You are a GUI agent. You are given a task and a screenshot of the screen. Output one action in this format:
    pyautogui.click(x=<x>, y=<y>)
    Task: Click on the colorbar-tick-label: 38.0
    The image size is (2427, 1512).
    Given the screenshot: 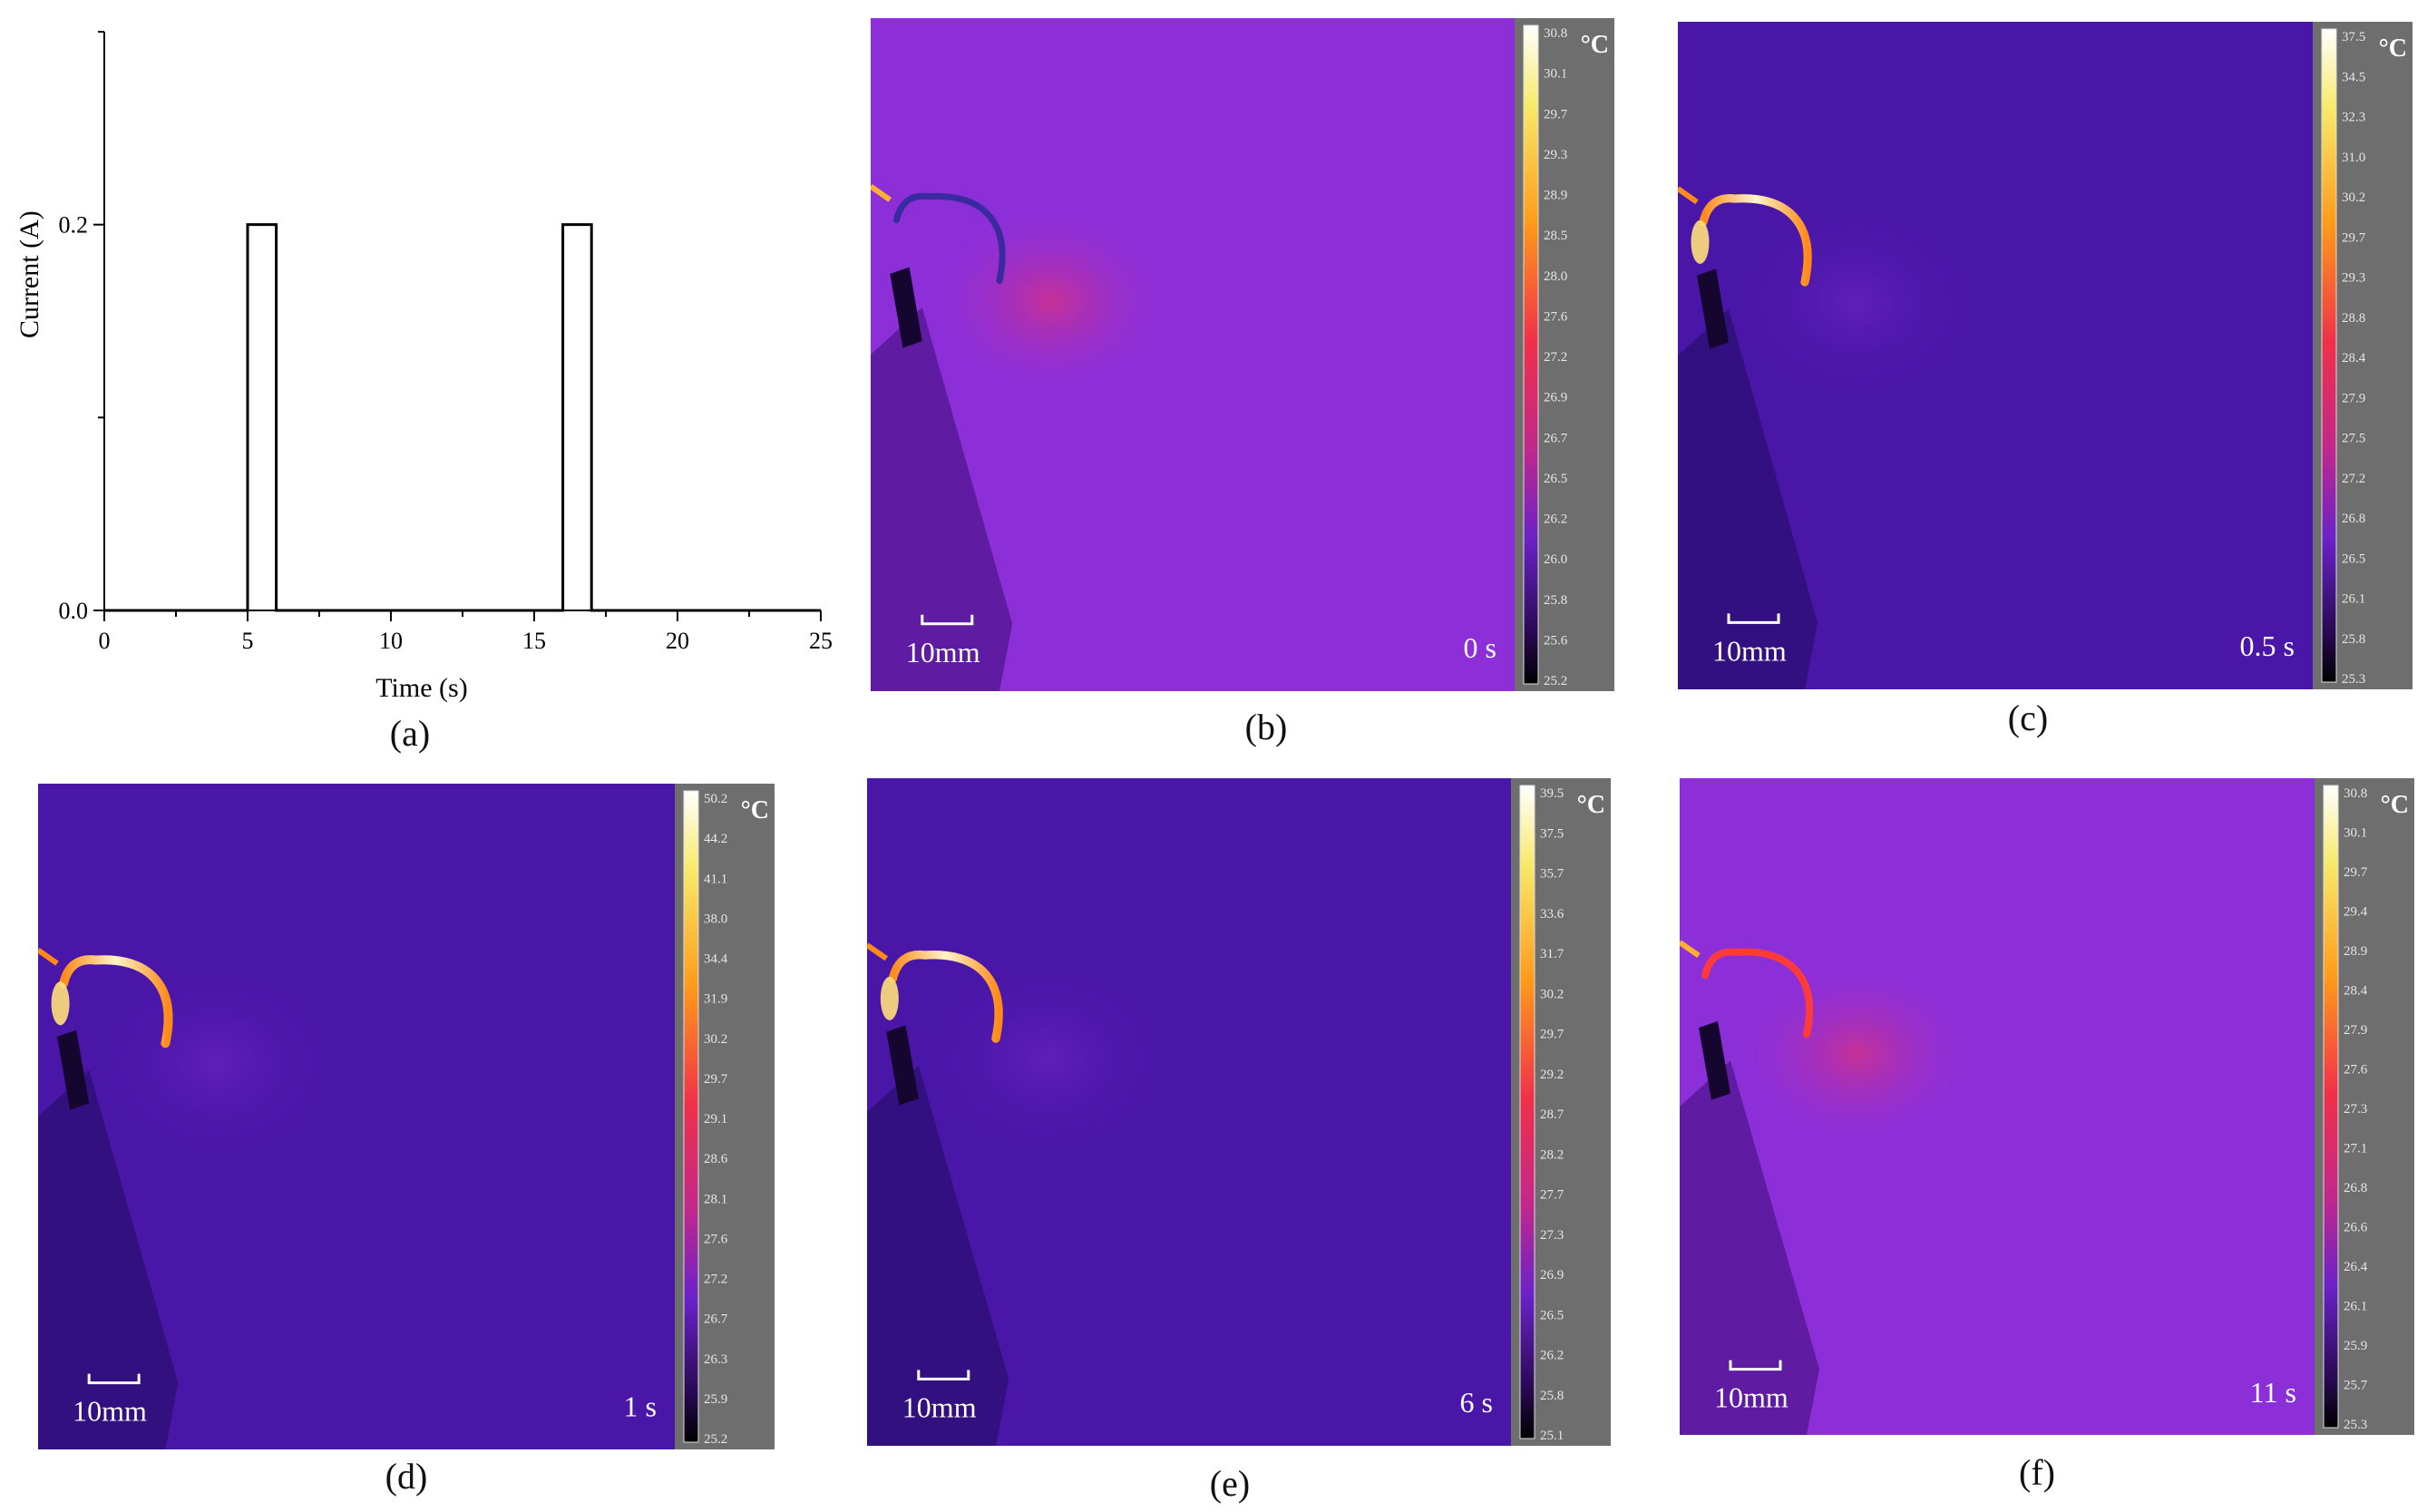 What is the action you would take?
    pyautogui.click(x=715, y=919)
    